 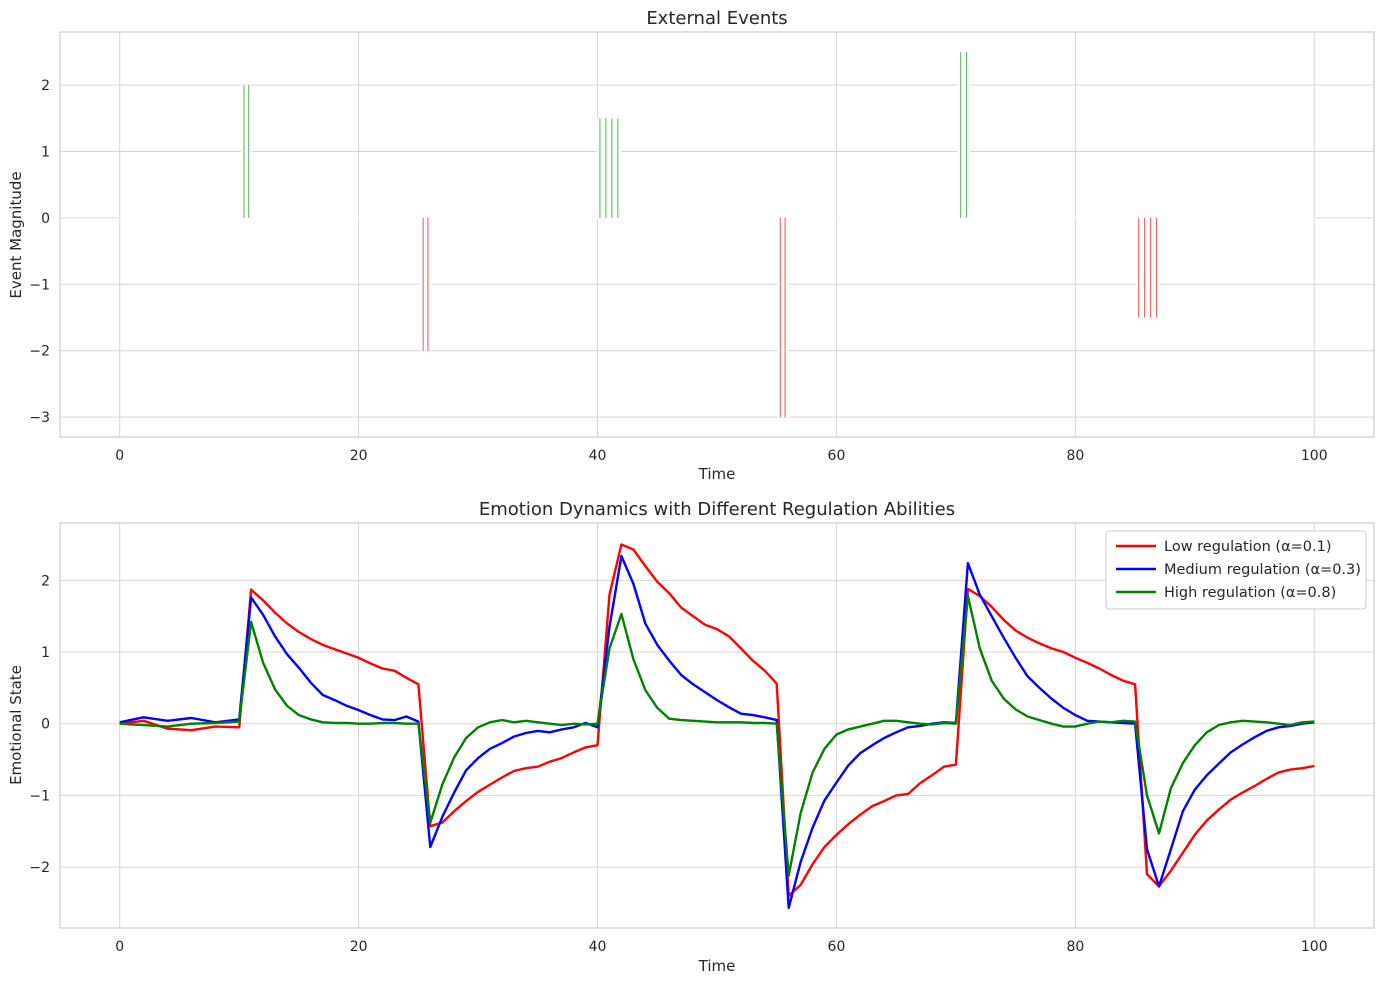 What do you see at coordinates (1248, 547) in the screenshot?
I see `legend-label-low: Low regulation (α=0.1)` at bounding box center [1248, 547].